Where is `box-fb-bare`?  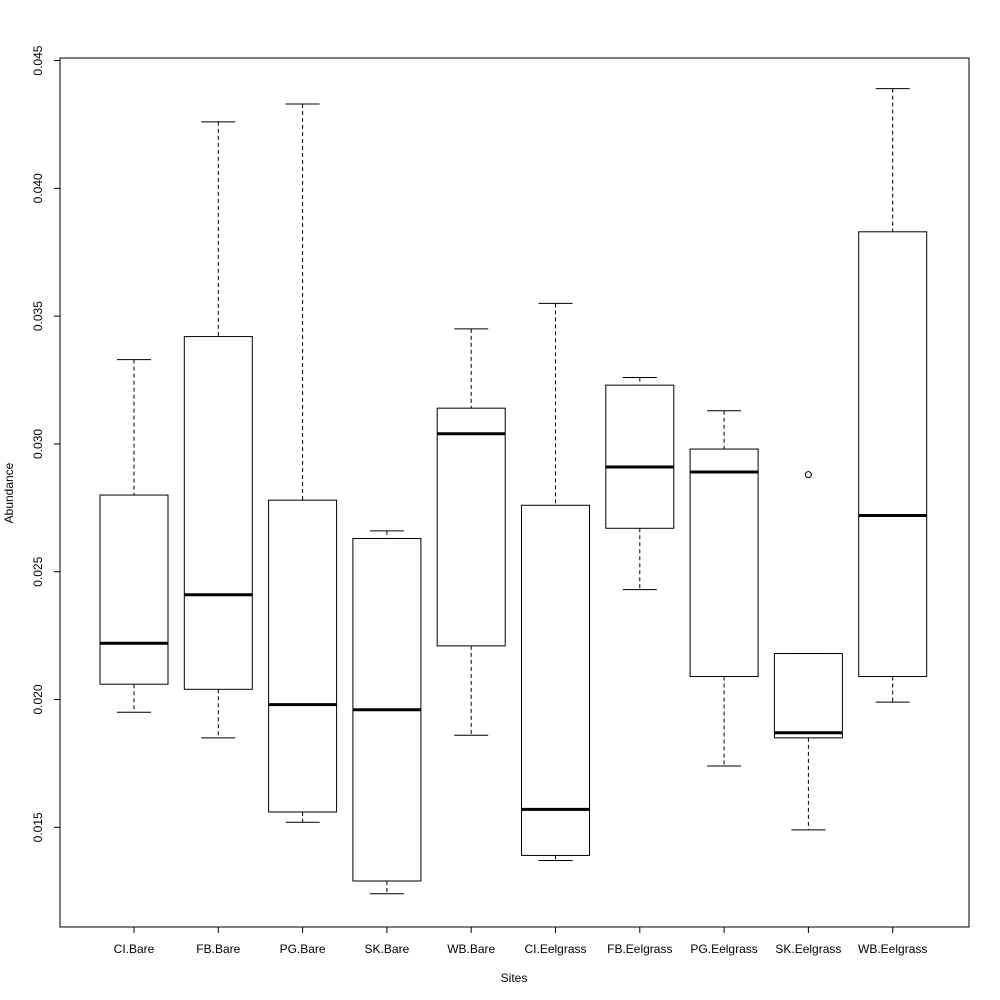
box-fb-bare is located at coordinates (218, 430).